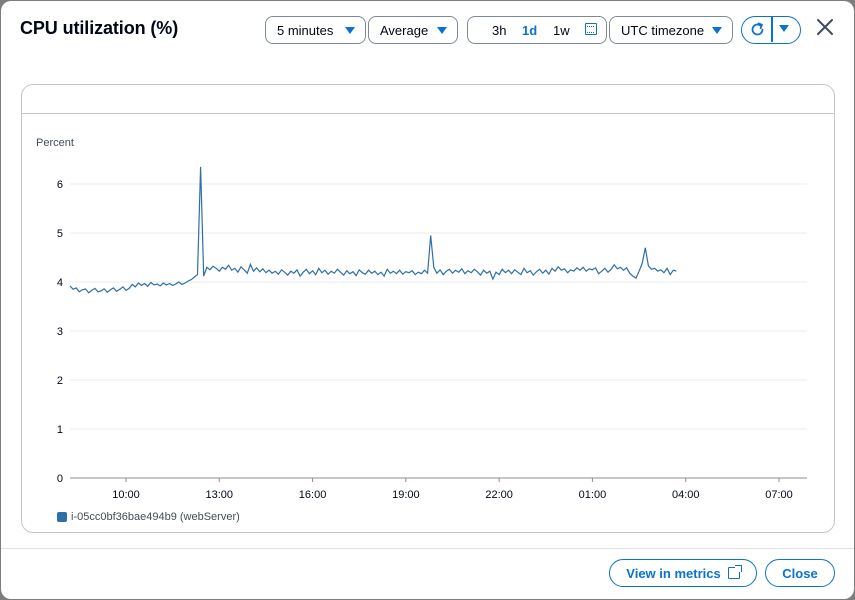  I want to click on calendar-icon, so click(591, 29).